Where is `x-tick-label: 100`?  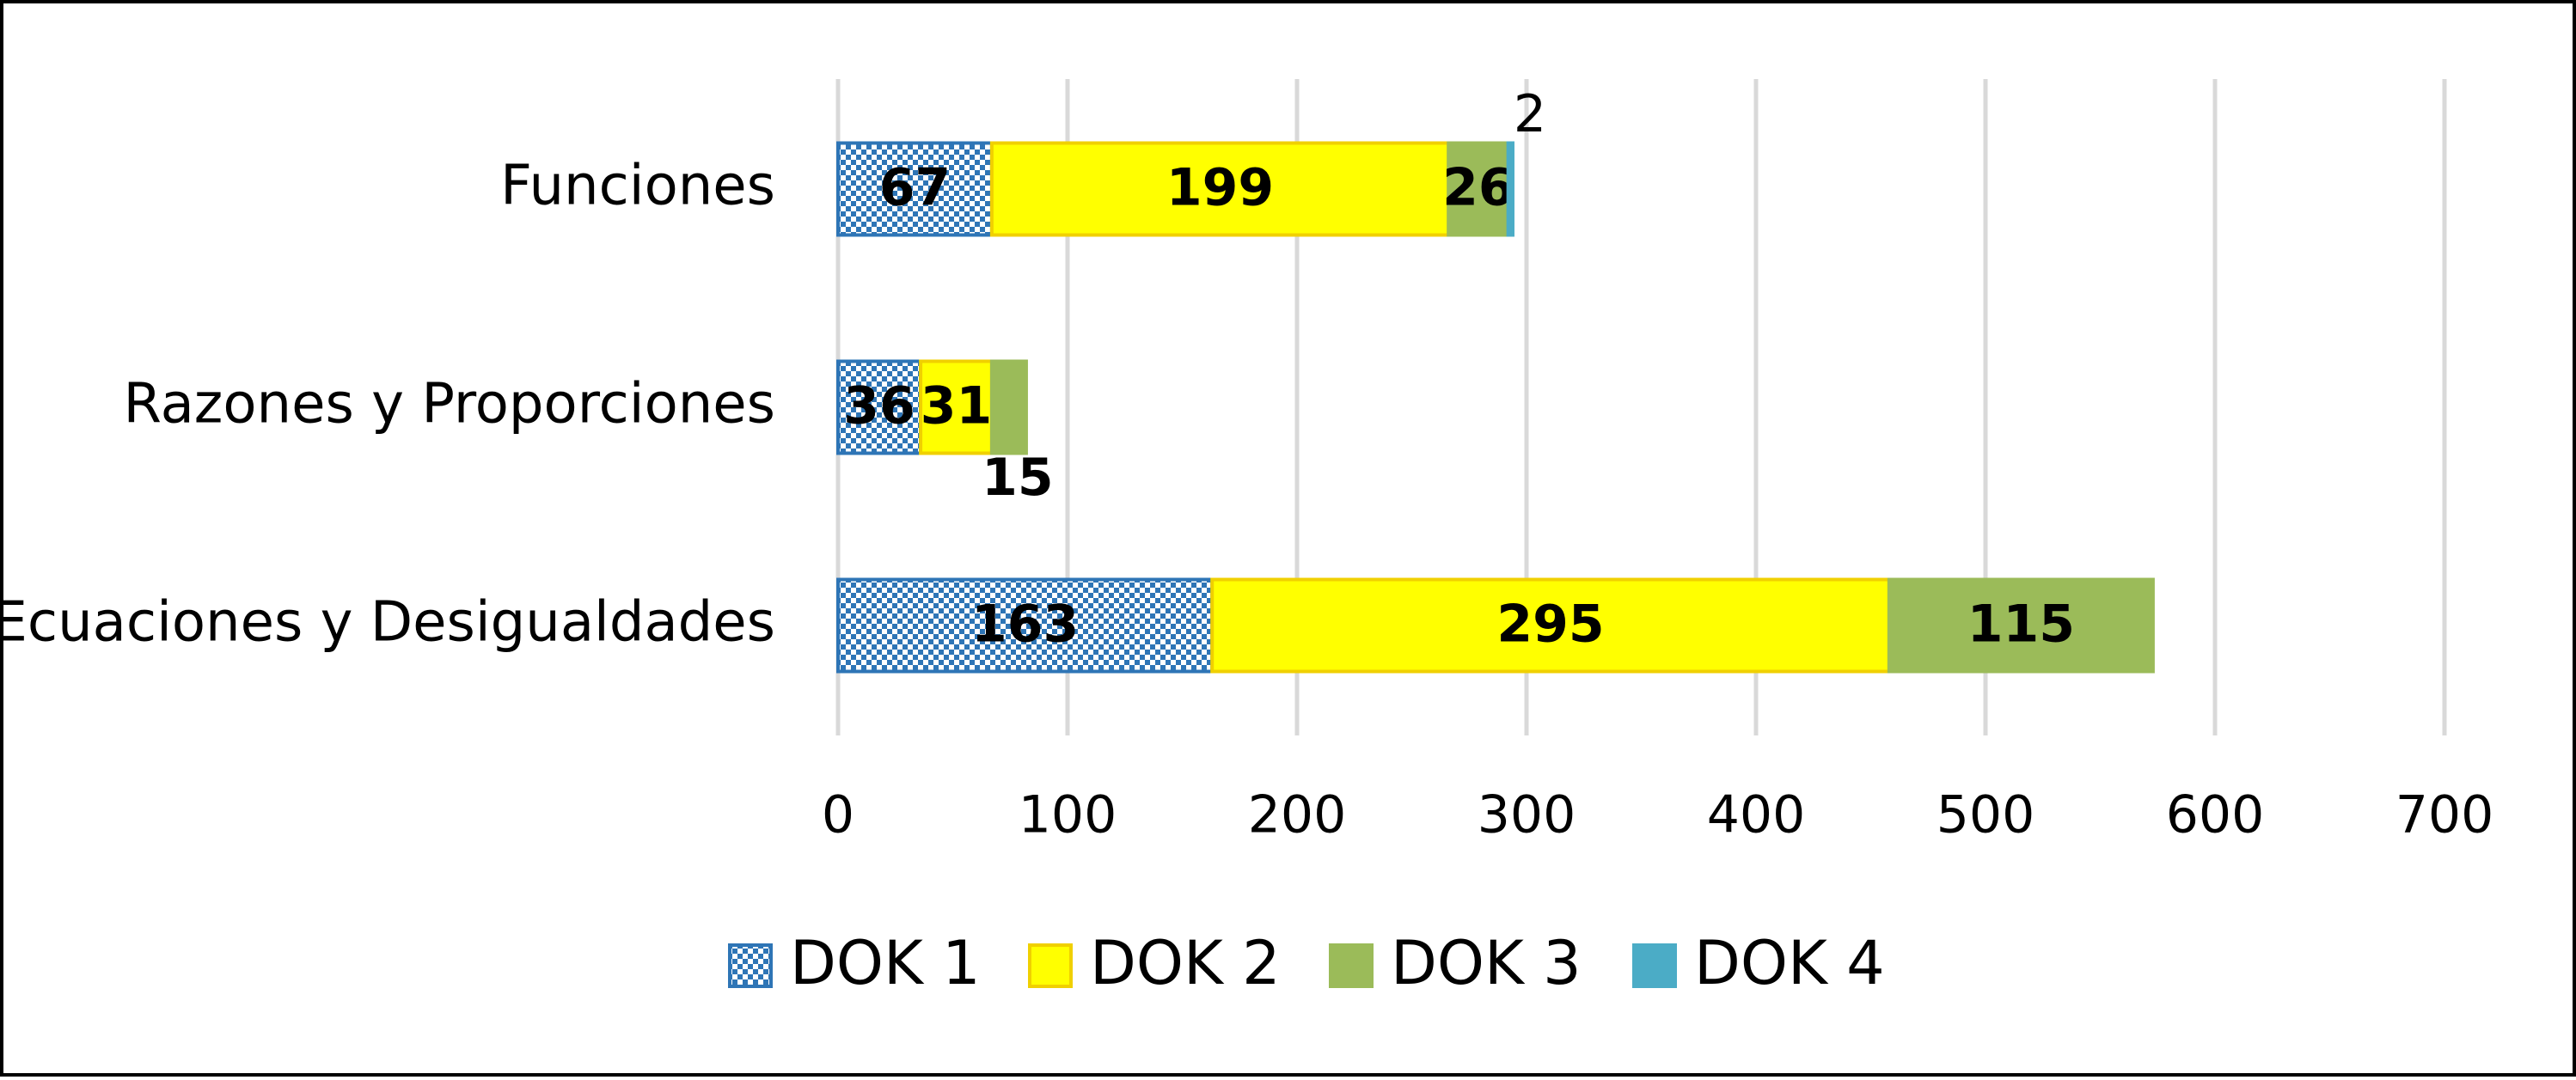
x-tick-label: 100 is located at coordinates (1068, 815).